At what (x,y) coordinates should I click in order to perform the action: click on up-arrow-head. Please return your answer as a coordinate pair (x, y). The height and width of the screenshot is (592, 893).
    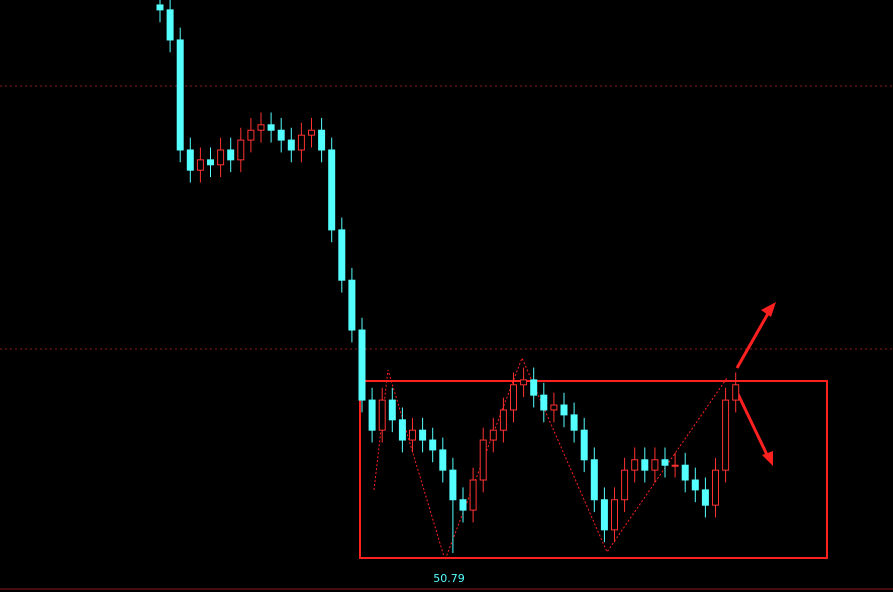
    Looking at the image, I should click on (768, 309).